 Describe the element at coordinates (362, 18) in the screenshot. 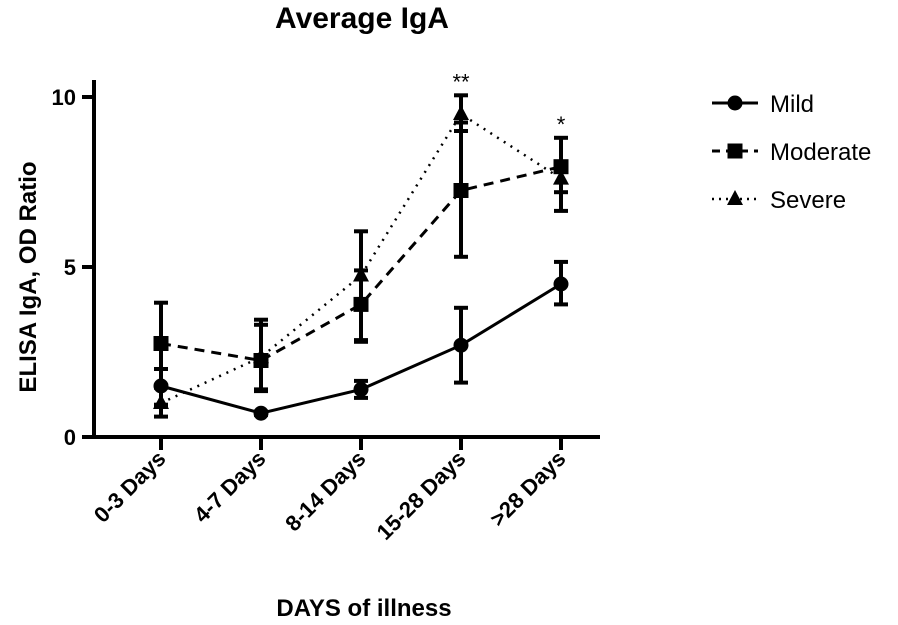

I see `chart-title: Average IgA` at that location.